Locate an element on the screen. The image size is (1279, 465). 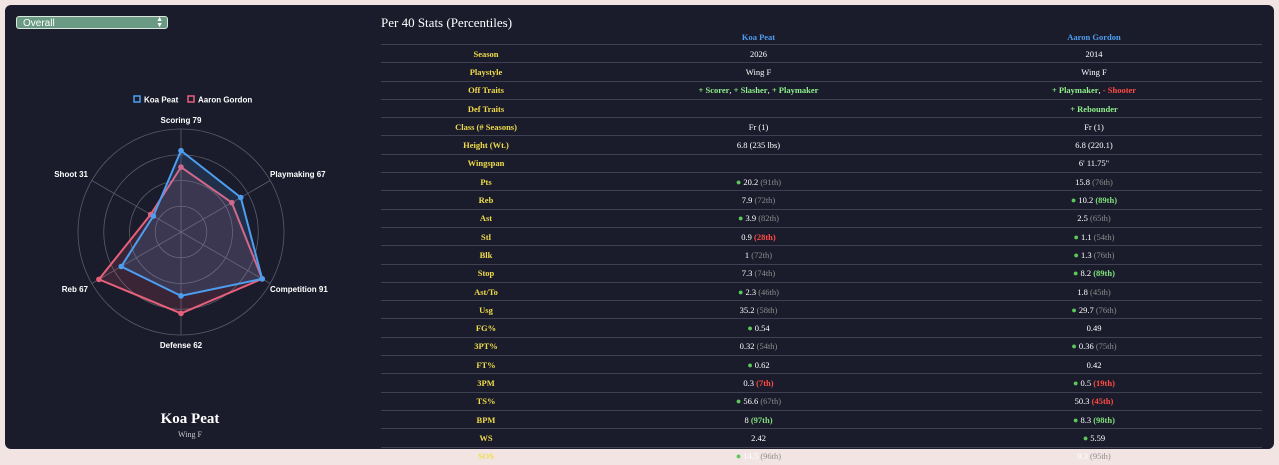
header-label is located at coordinates (486, 37).